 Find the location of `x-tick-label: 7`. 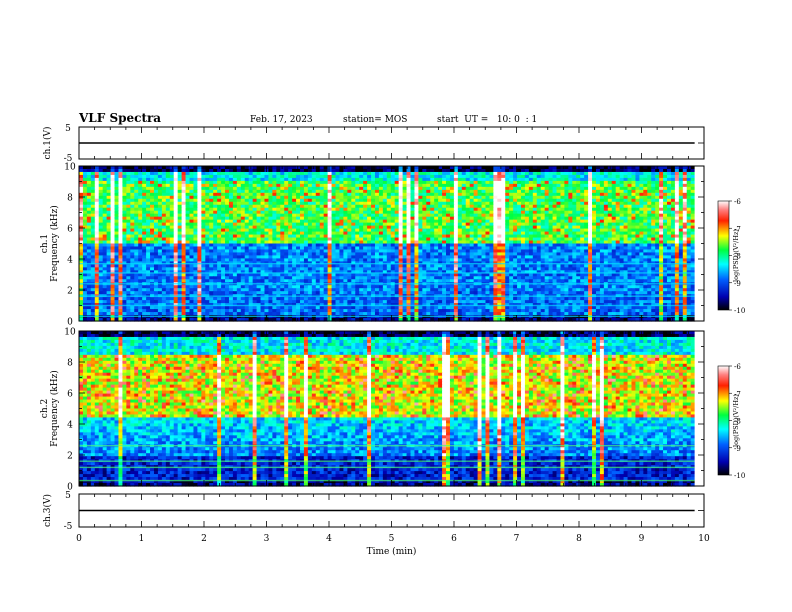

x-tick-label: 7 is located at coordinates (517, 539).